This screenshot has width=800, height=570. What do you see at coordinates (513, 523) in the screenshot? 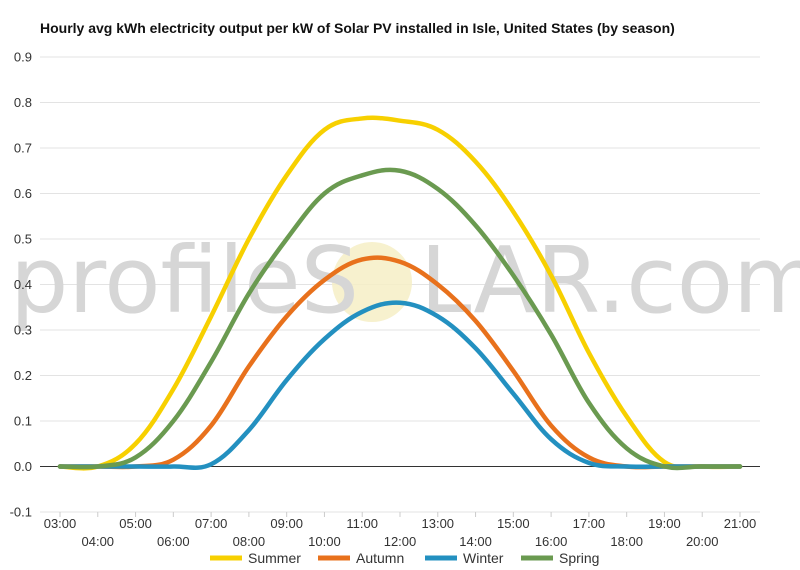
I see `x-tick-label: 15:00` at bounding box center [513, 523].